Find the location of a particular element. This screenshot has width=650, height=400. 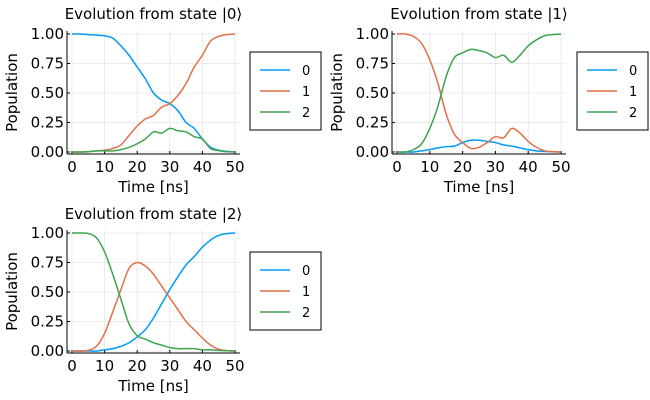

subplot-title: Evolution from state |1⟩ is located at coordinates (479, 14).